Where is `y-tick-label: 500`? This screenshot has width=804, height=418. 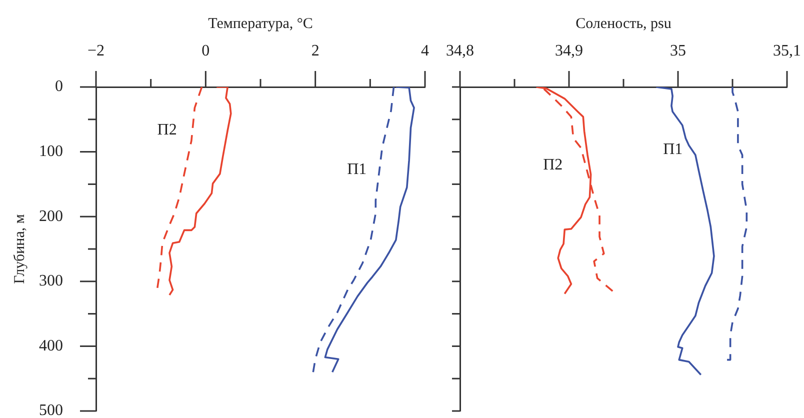
y-tick-label: 500 is located at coordinates (51, 410).